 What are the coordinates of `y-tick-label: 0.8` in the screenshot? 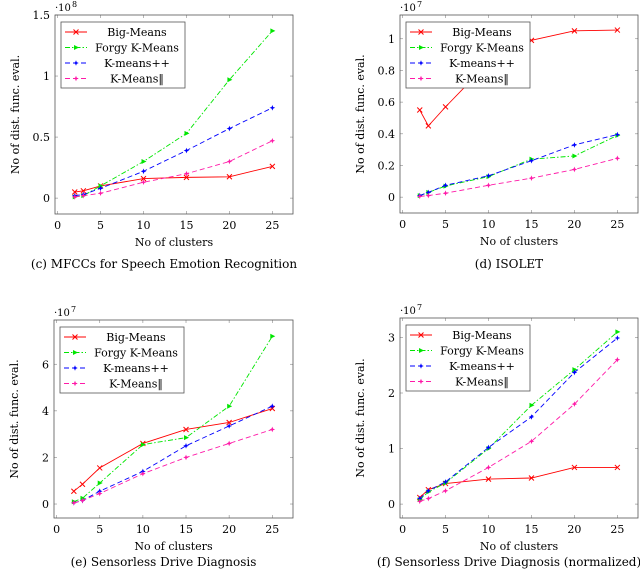 It's located at (387, 70).